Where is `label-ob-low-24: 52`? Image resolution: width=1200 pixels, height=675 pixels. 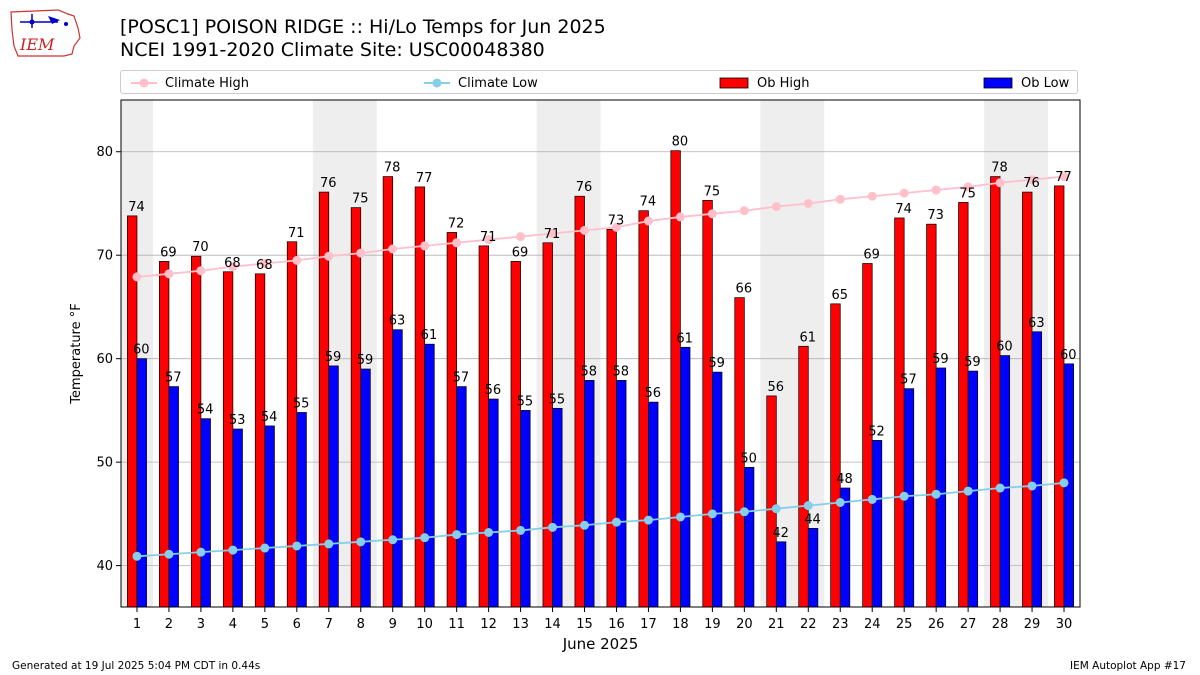 label-ob-low-24: 52 is located at coordinates (876, 431).